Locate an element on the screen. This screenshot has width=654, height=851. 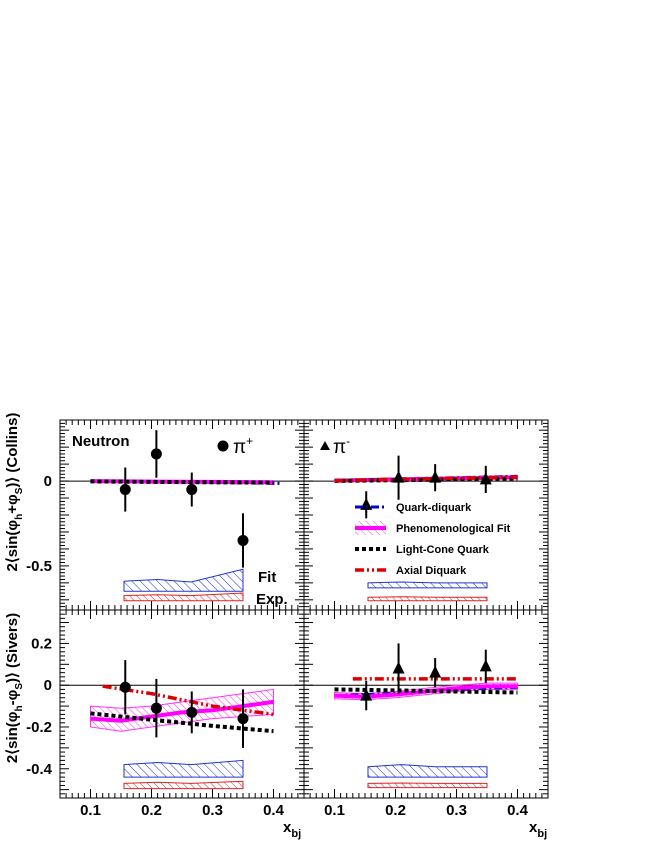
pi-minus-label: π- is located at coordinates (341, 446).